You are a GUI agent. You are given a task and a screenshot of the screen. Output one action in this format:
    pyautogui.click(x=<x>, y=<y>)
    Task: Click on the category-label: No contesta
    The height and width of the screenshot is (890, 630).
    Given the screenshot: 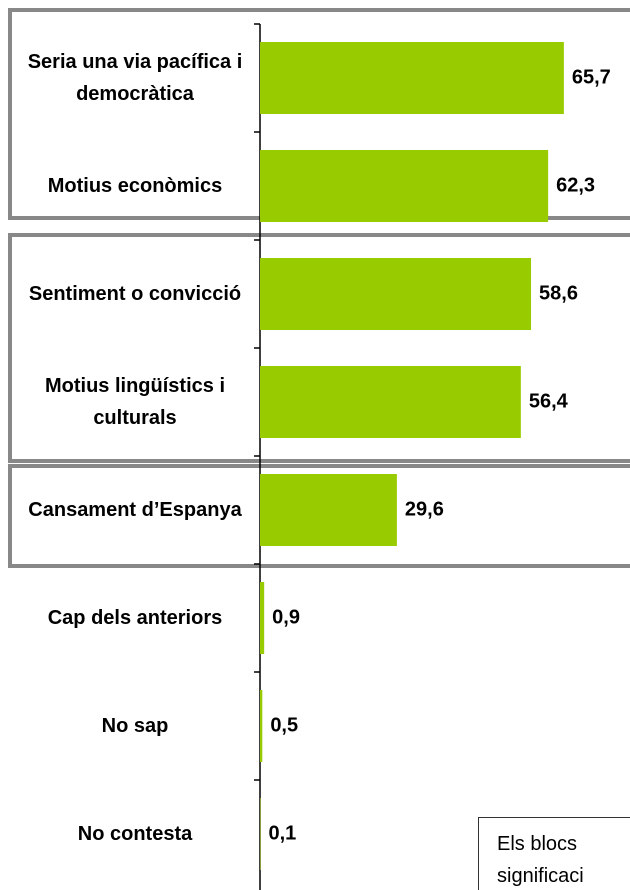 What is the action you would take?
    pyautogui.click(x=135, y=834)
    